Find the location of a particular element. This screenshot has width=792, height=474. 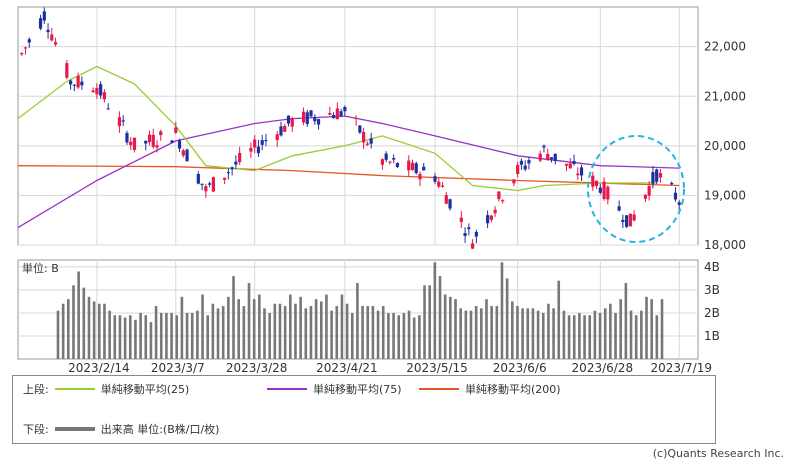

ma200-line is located at coordinates (348, 176).